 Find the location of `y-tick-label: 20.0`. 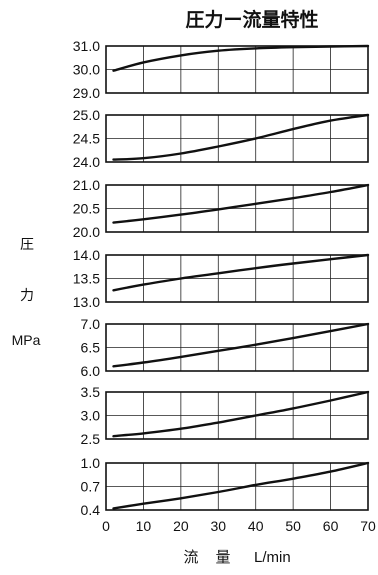

y-tick-label: 20.0 is located at coordinates (86, 232).